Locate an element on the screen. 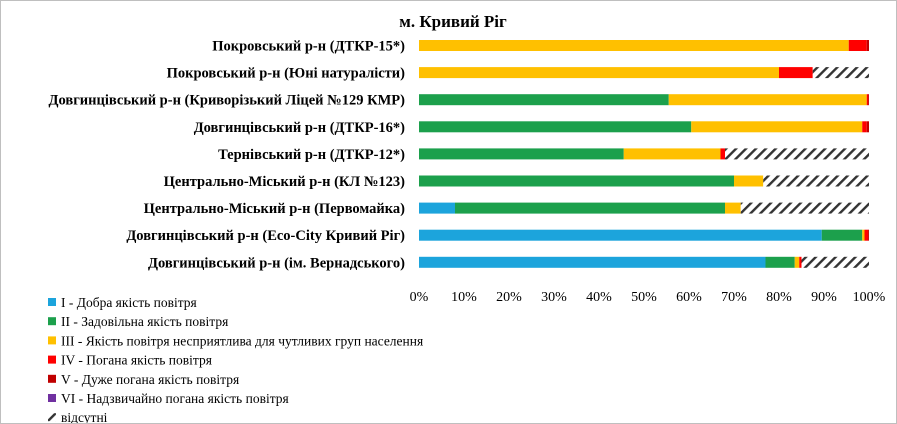 The width and height of the screenshot is (897, 424). x-tick-label: 80% is located at coordinates (779, 297).